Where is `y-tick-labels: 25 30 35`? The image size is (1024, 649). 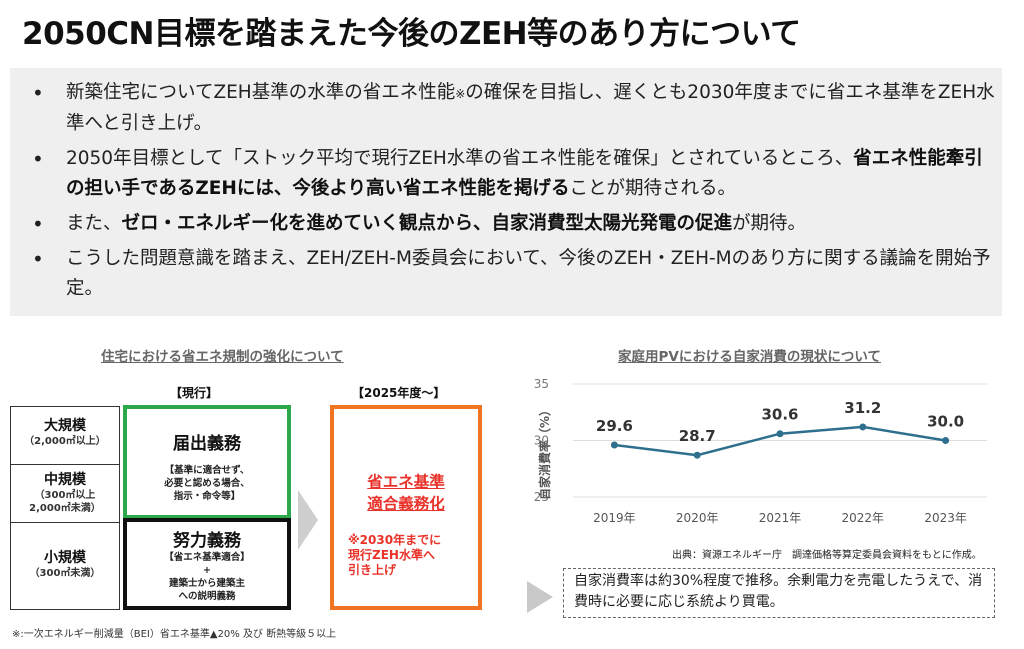
y-tick-labels: 25 30 35 is located at coordinates (541, 440).